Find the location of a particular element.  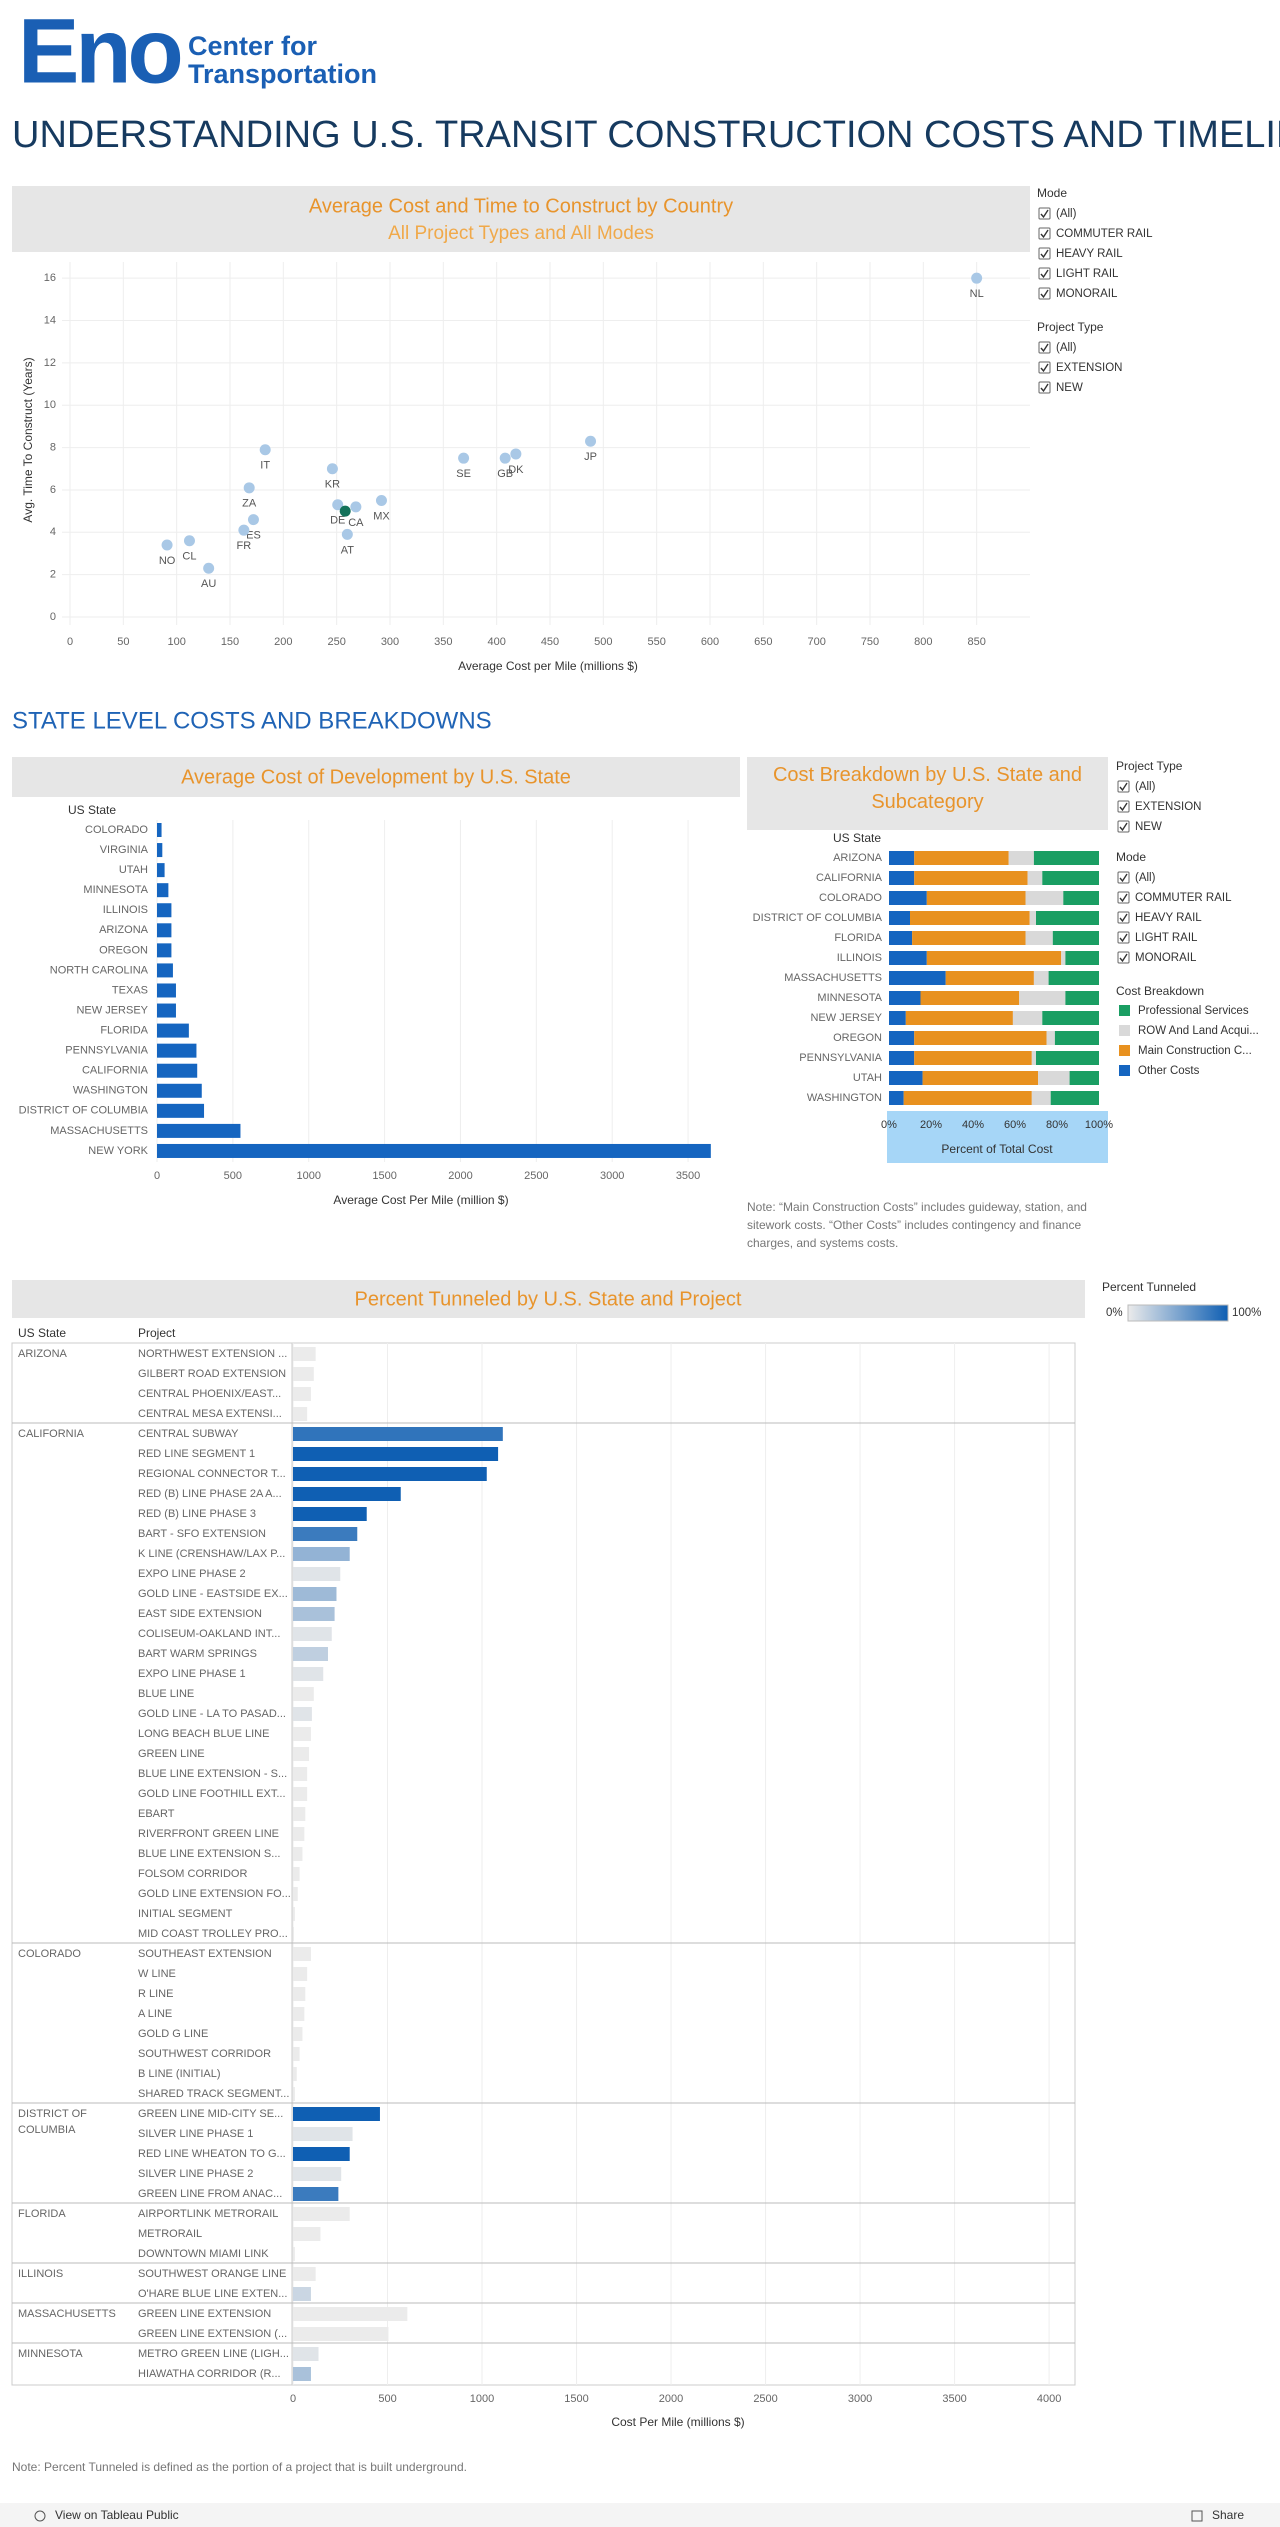

y-tick-label: UTAH is located at coordinates (133, 870).